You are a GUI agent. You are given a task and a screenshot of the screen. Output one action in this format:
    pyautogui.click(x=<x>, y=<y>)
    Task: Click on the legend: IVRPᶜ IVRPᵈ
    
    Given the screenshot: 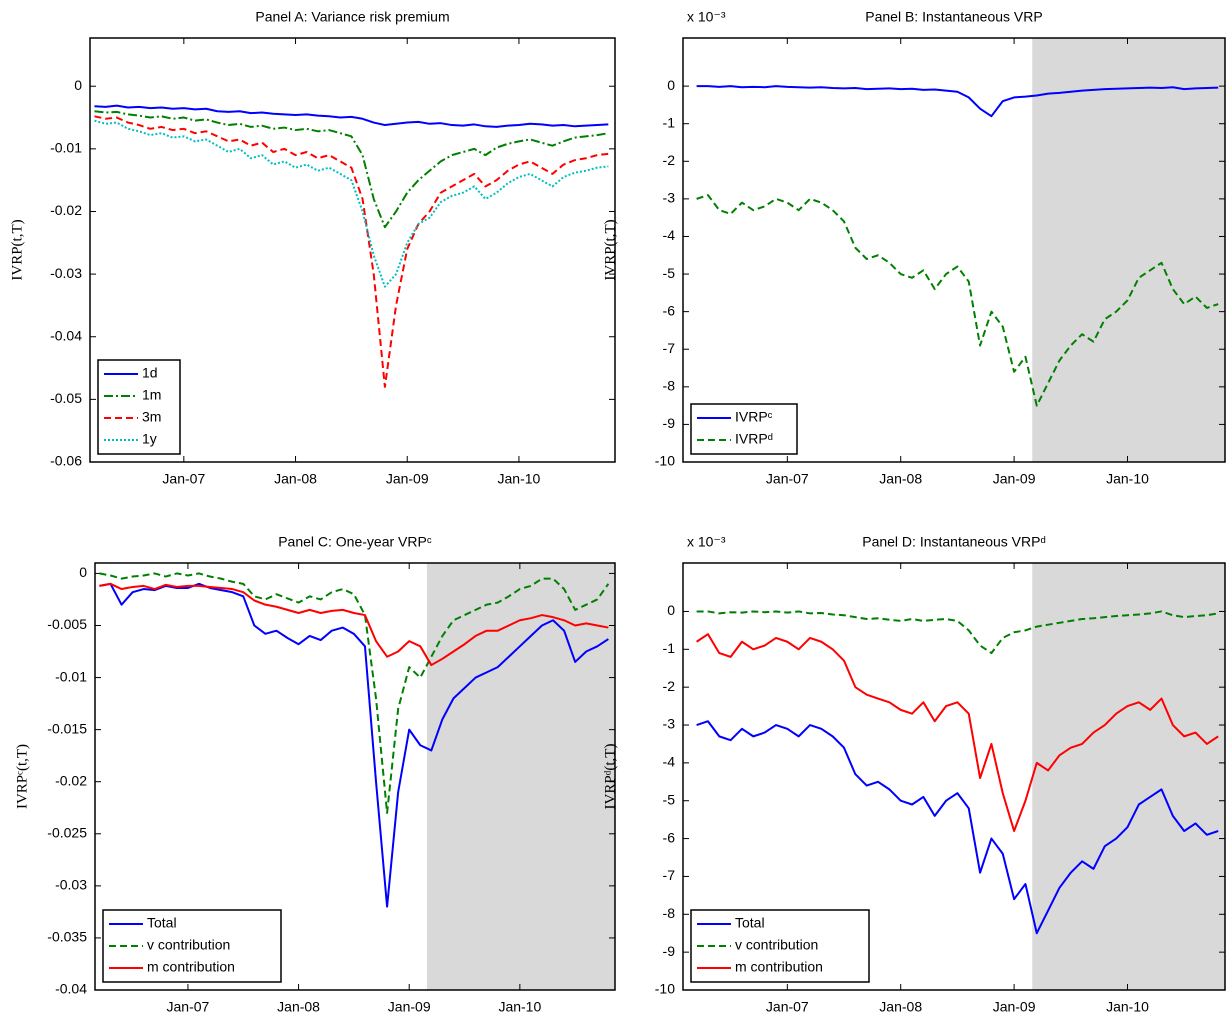 What is the action you would take?
    pyautogui.click(x=744, y=429)
    